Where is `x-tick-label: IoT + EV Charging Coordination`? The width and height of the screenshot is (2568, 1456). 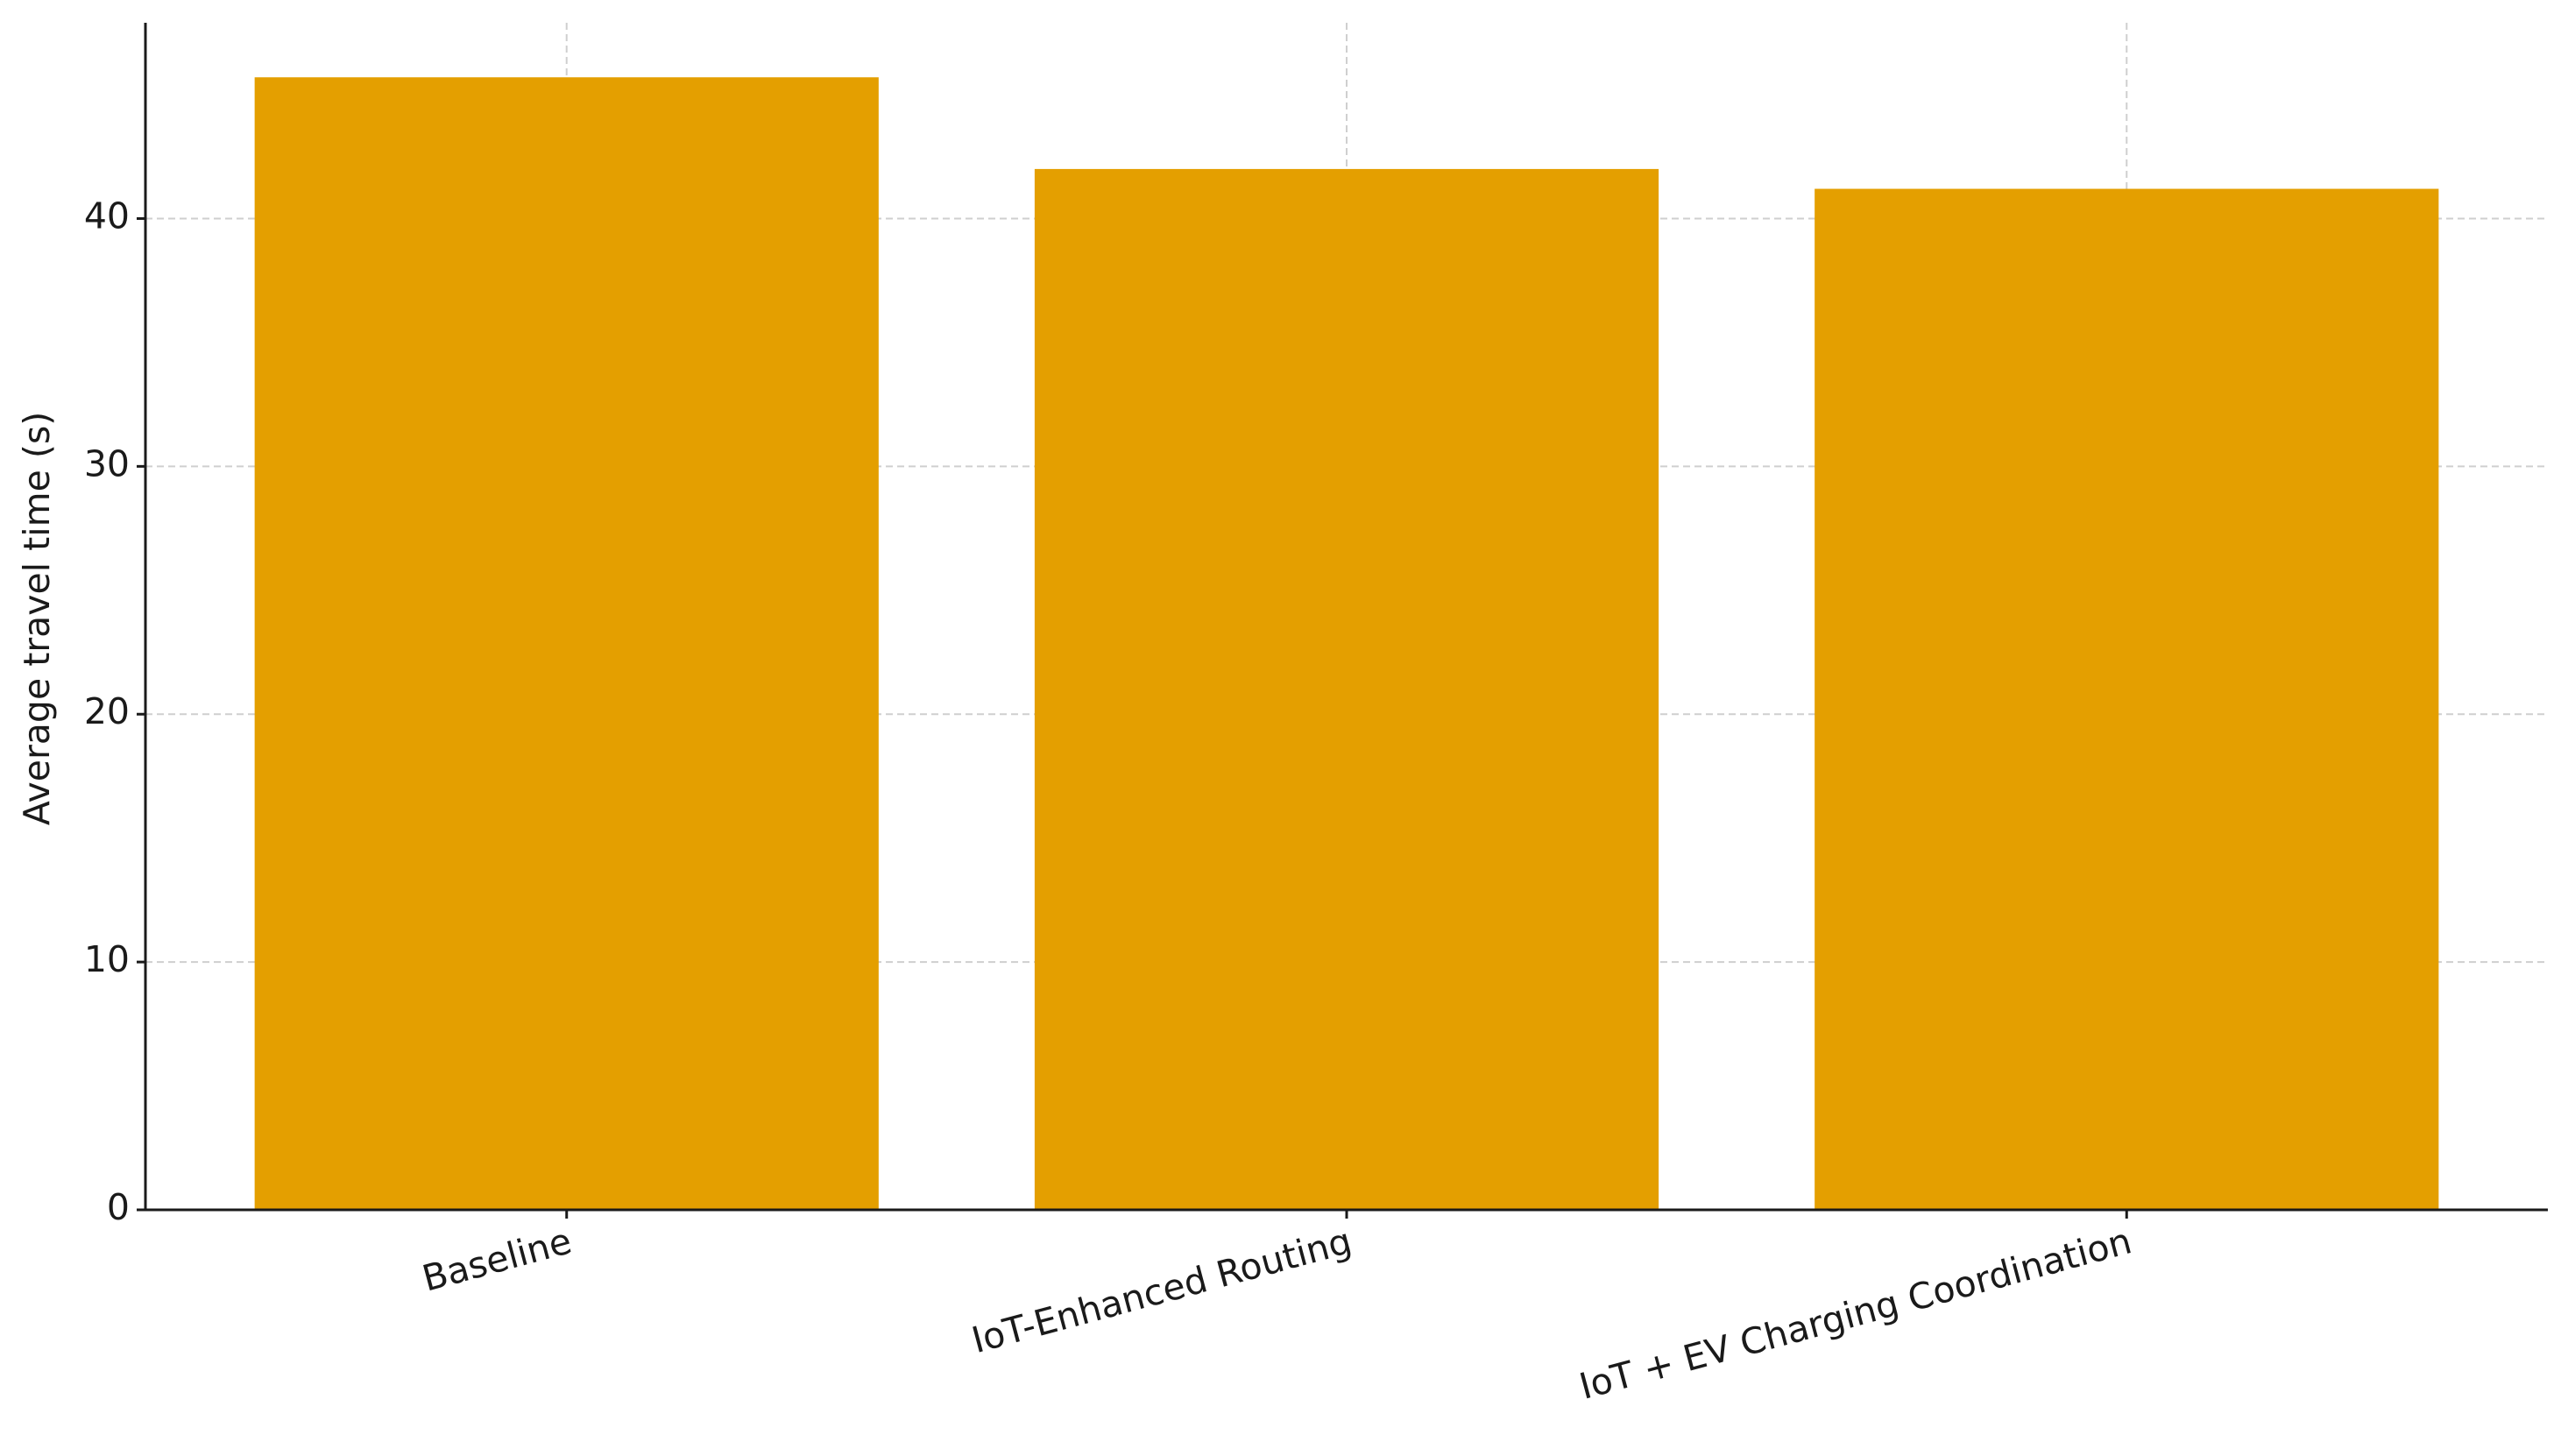
x-tick-label: IoT + EV Charging Coordination is located at coordinates (1855, 1313).